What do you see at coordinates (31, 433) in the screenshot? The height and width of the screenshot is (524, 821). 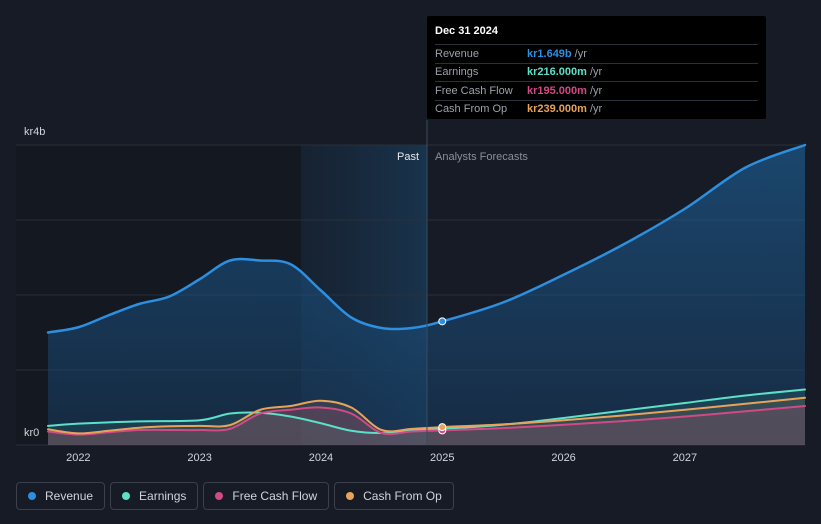 I see `y-axis-bottom-label: kr0` at bounding box center [31, 433].